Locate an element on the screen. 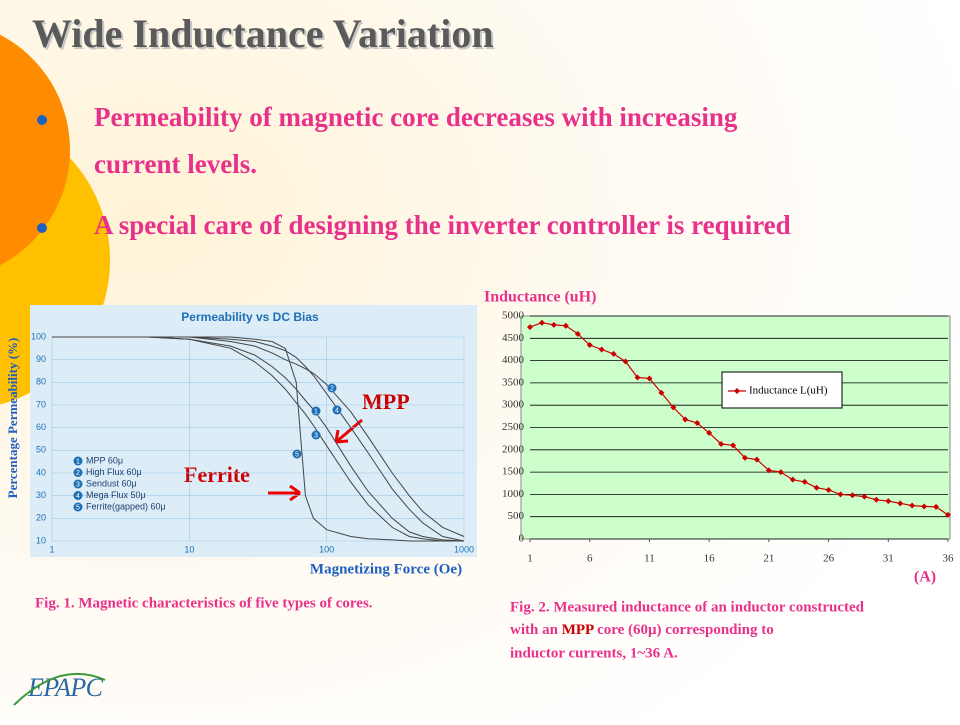  x-tick-label: 1000 is located at coordinates (464, 549).